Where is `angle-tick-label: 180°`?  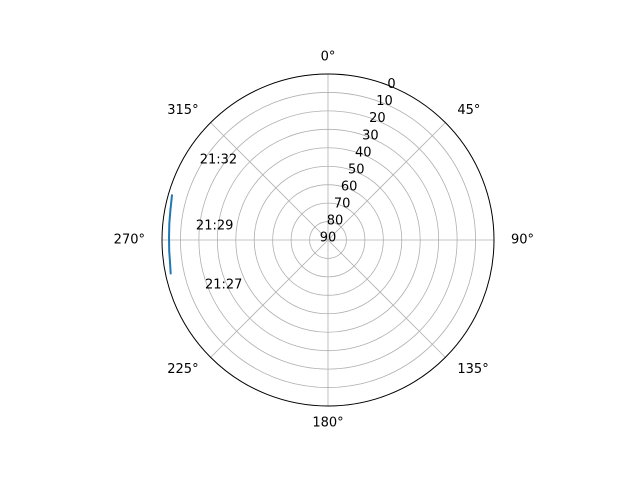
angle-tick-label: 180° is located at coordinates (327, 423).